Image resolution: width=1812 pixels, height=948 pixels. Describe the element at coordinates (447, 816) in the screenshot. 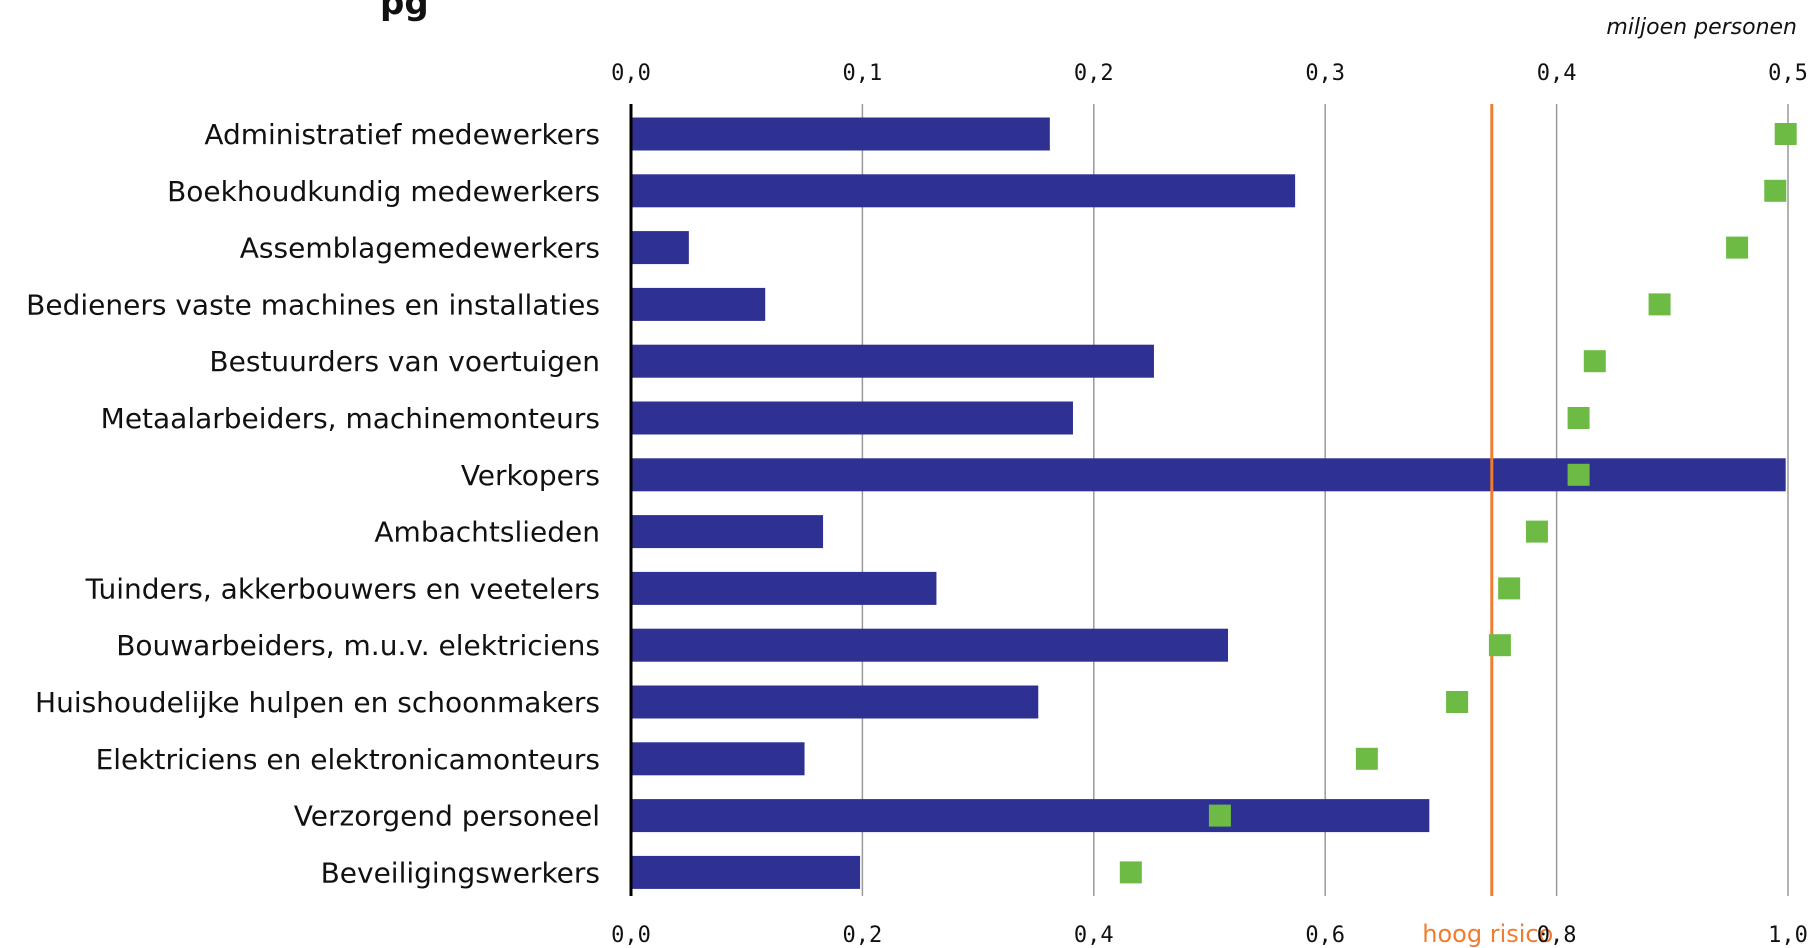

I see `category-label: Verzorgend personeel` at that location.